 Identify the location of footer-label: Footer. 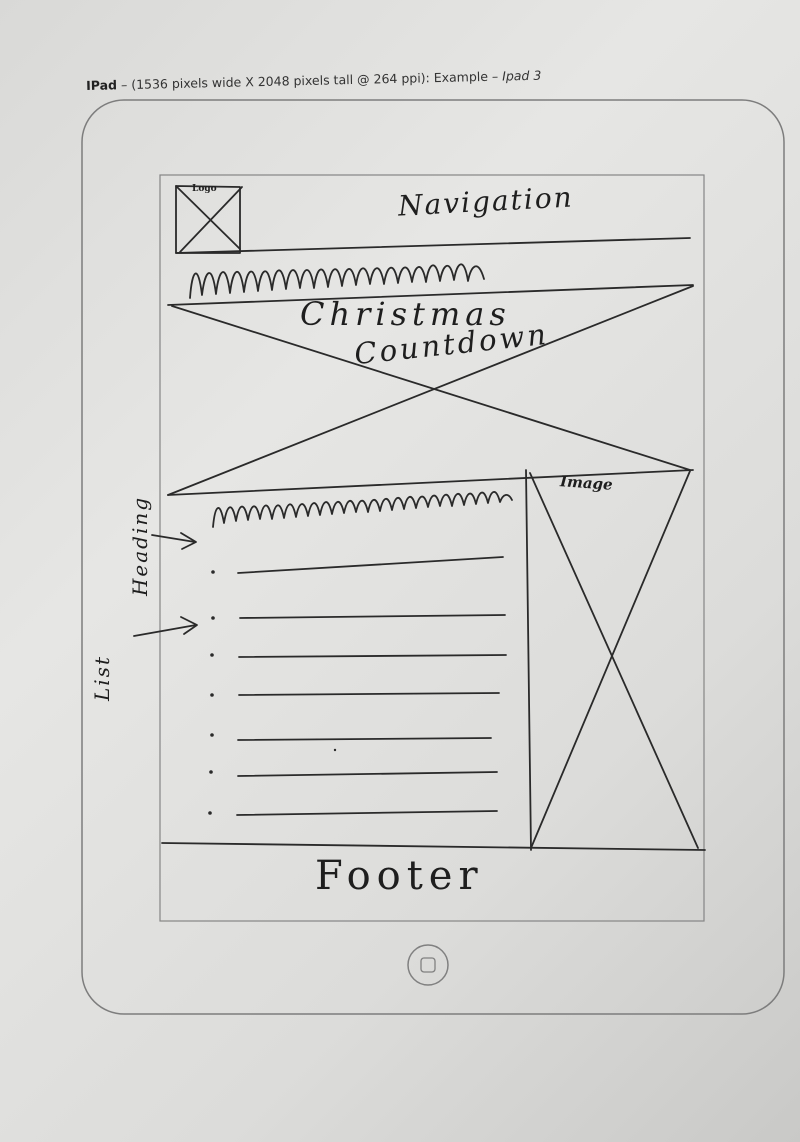
(399, 876).